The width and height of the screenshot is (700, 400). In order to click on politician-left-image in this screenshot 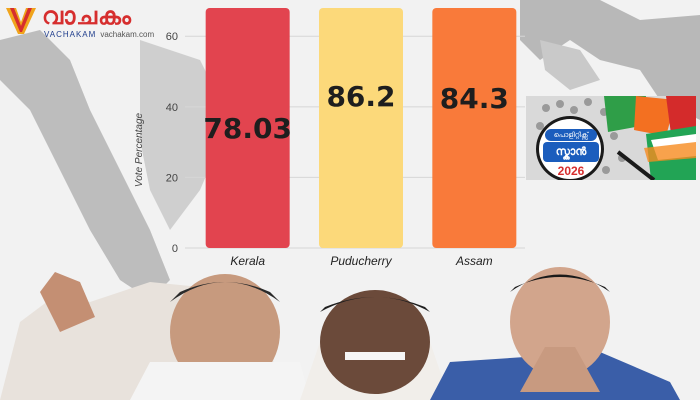, I will do `click(155, 336)`.